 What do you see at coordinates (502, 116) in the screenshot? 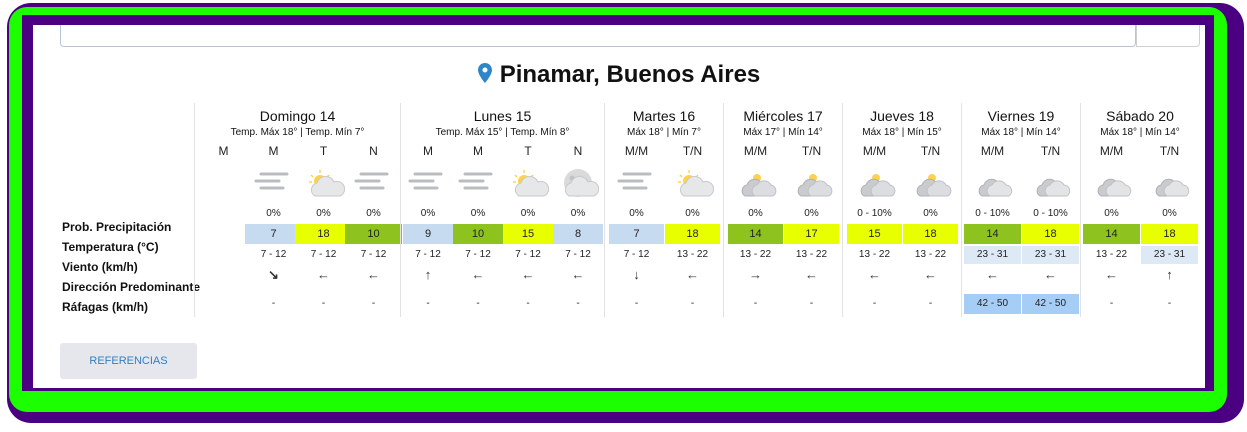
I see `day-name: Lunes 15` at bounding box center [502, 116].